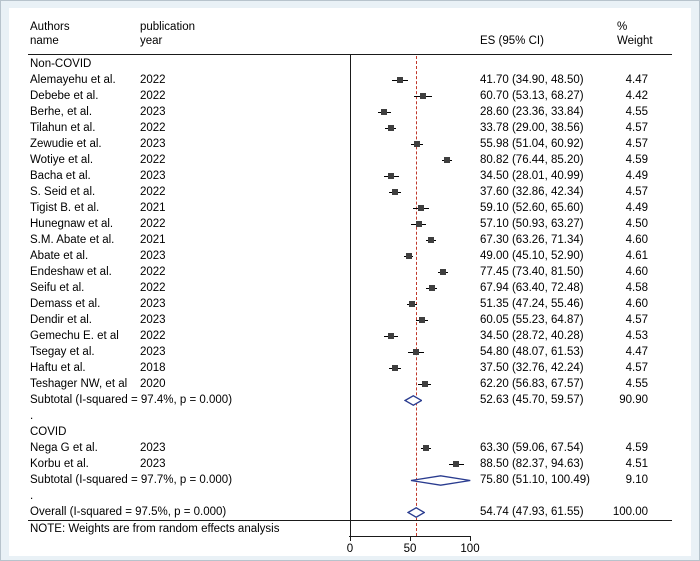 The image size is (700, 561). I want to click on group-label: COVID, so click(48, 431).